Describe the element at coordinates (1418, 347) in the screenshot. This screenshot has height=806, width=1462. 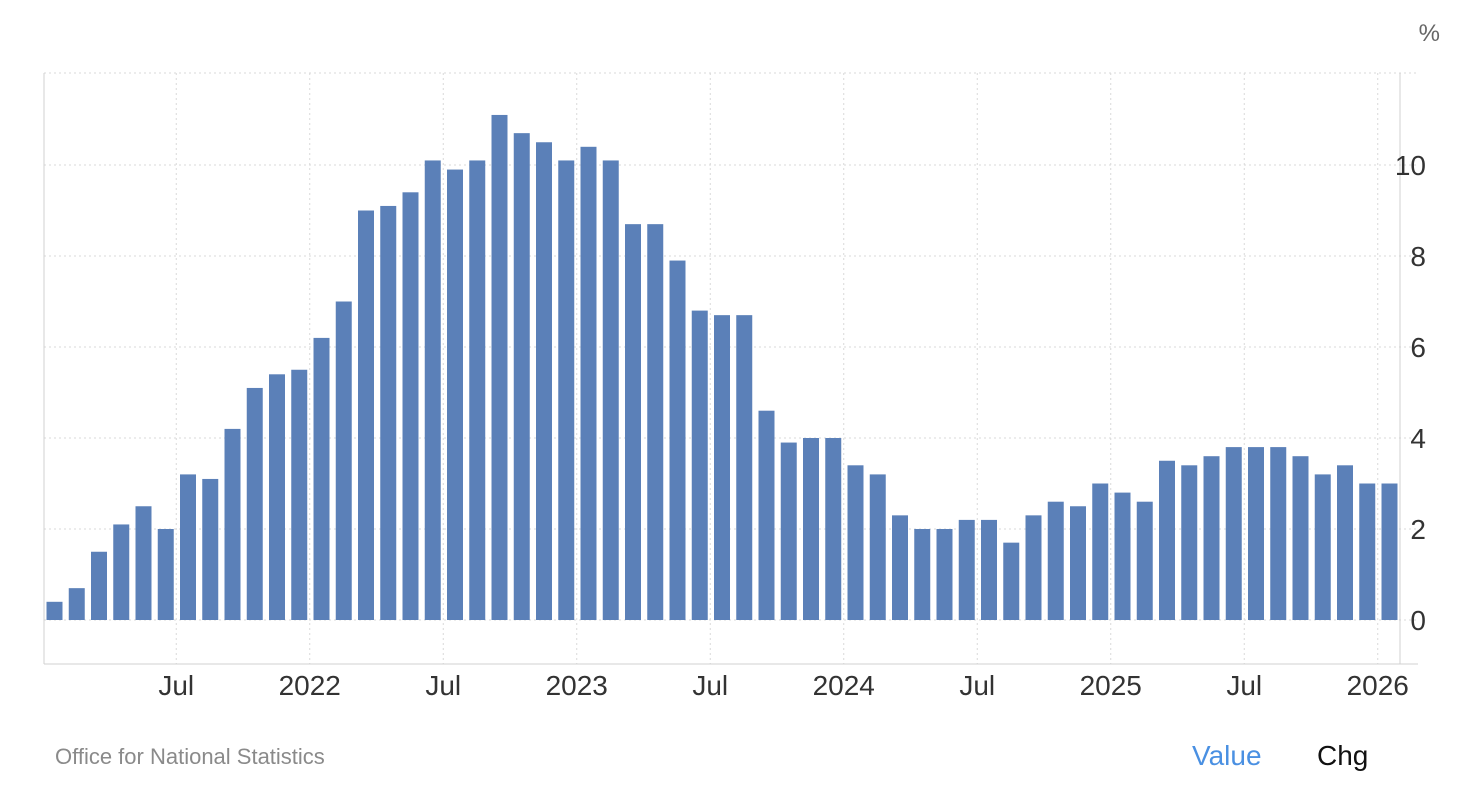
I see `y-tick-label-6: 6` at that location.